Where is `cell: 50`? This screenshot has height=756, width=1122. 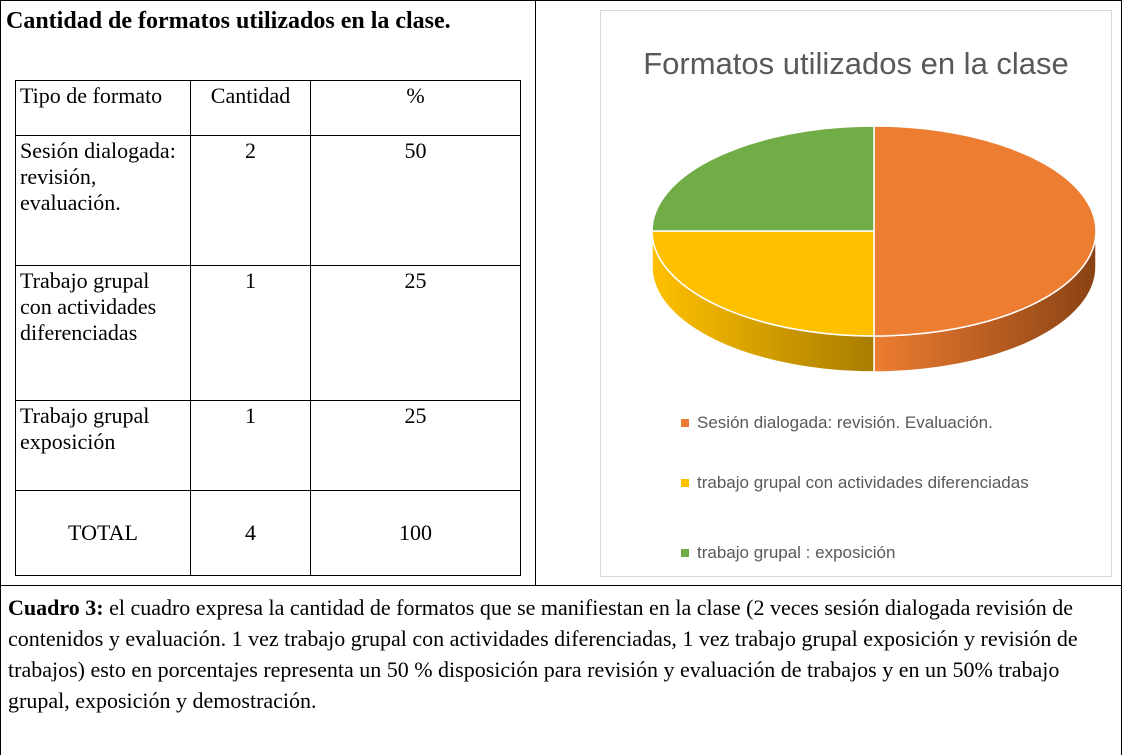
cell: 50 is located at coordinates (415, 200).